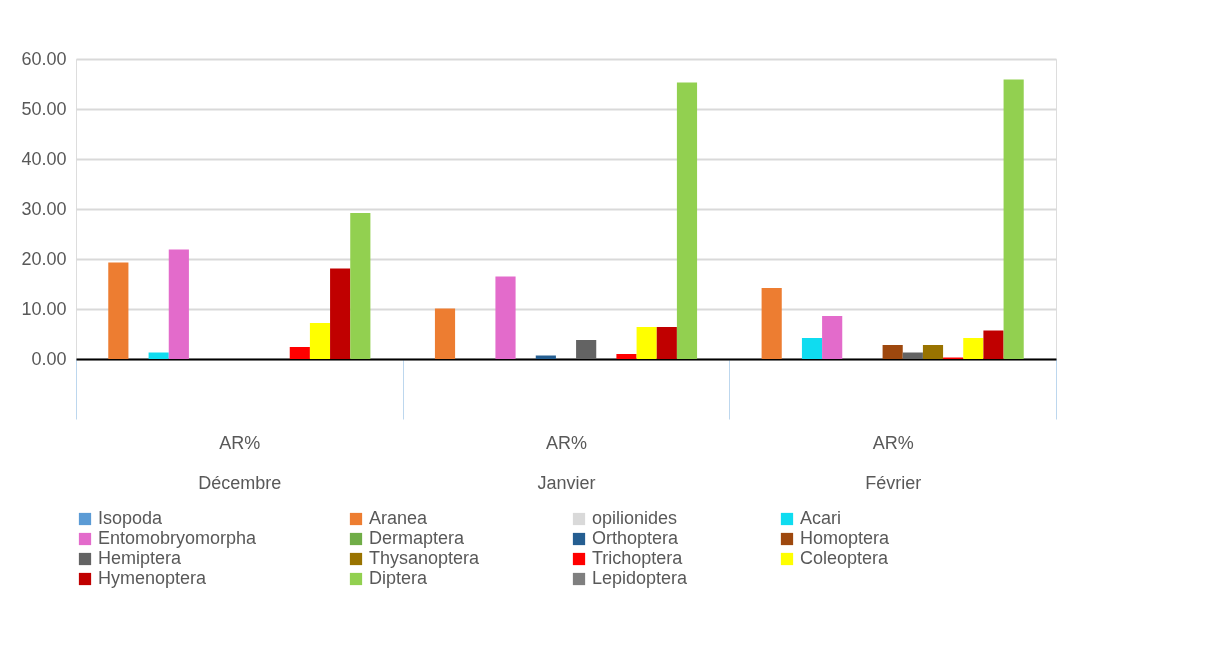 The width and height of the screenshot is (1205, 651). What do you see at coordinates (845, 538) in the screenshot?
I see `legend-label: Homoptera` at bounding box center [845, 538].